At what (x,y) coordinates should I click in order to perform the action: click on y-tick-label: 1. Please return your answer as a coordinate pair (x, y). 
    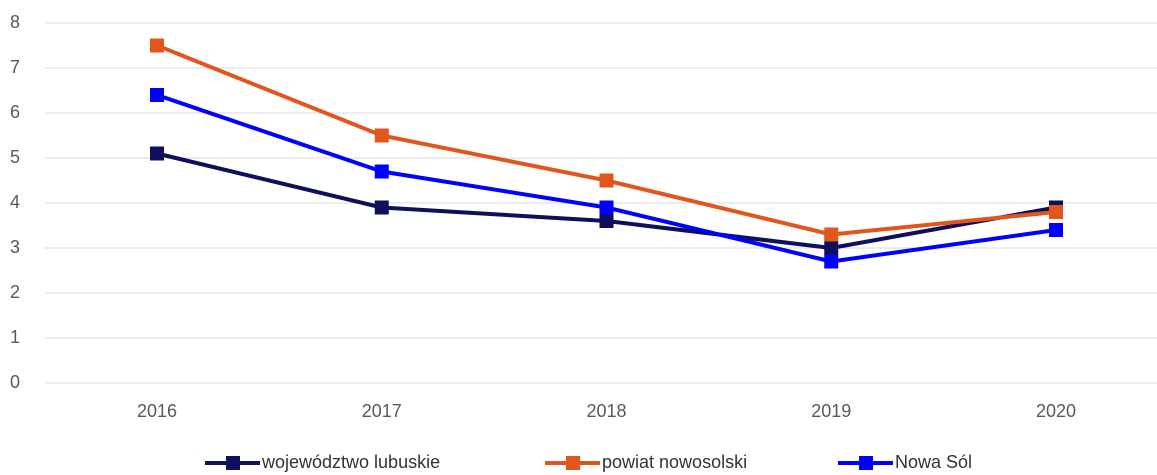
    Looking at the image, I should click on (15, 337).